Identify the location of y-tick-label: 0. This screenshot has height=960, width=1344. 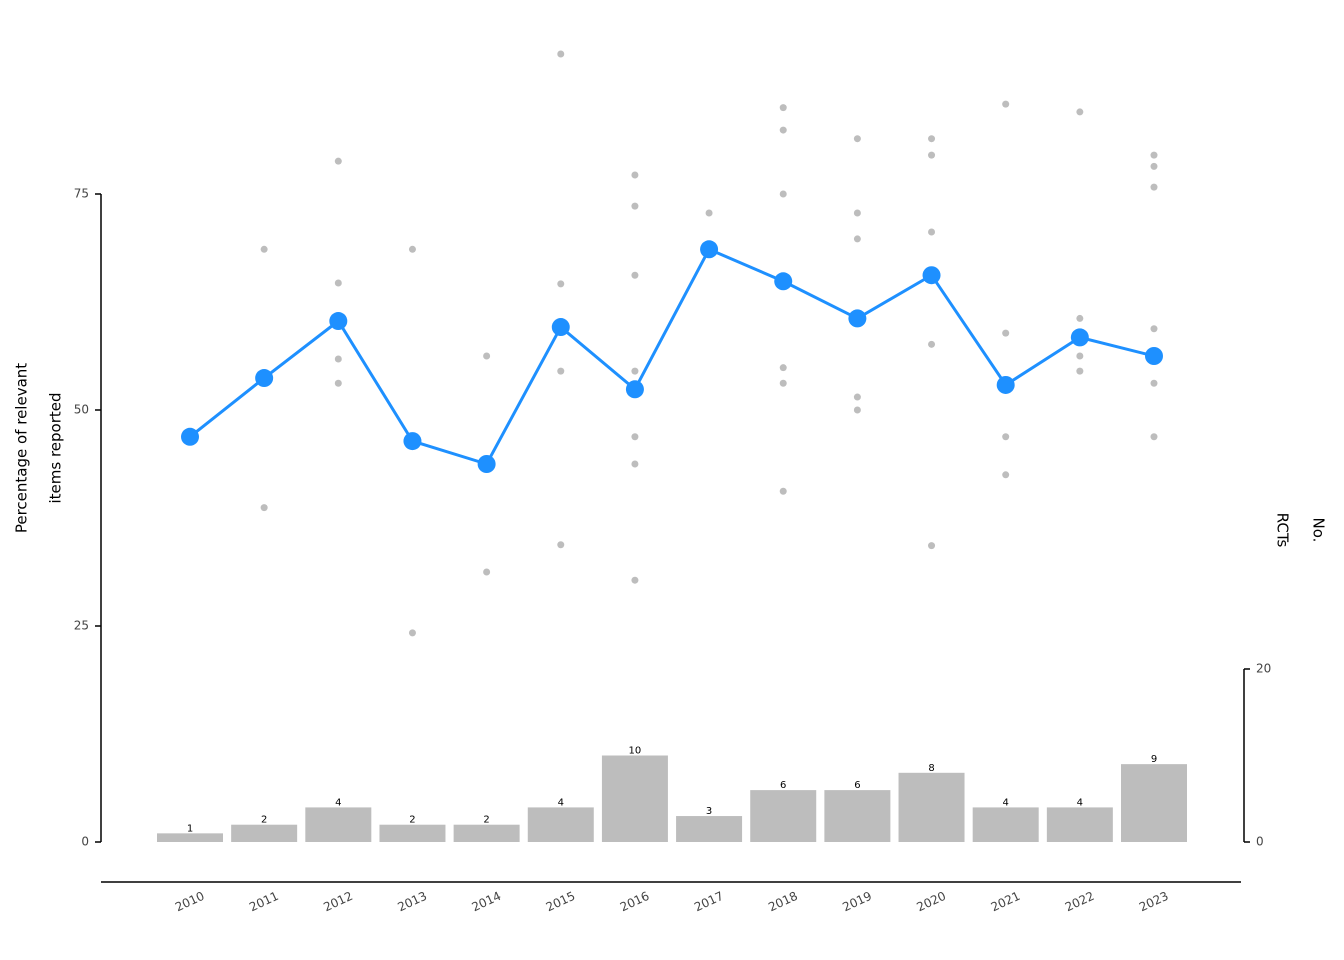
(85, 842).